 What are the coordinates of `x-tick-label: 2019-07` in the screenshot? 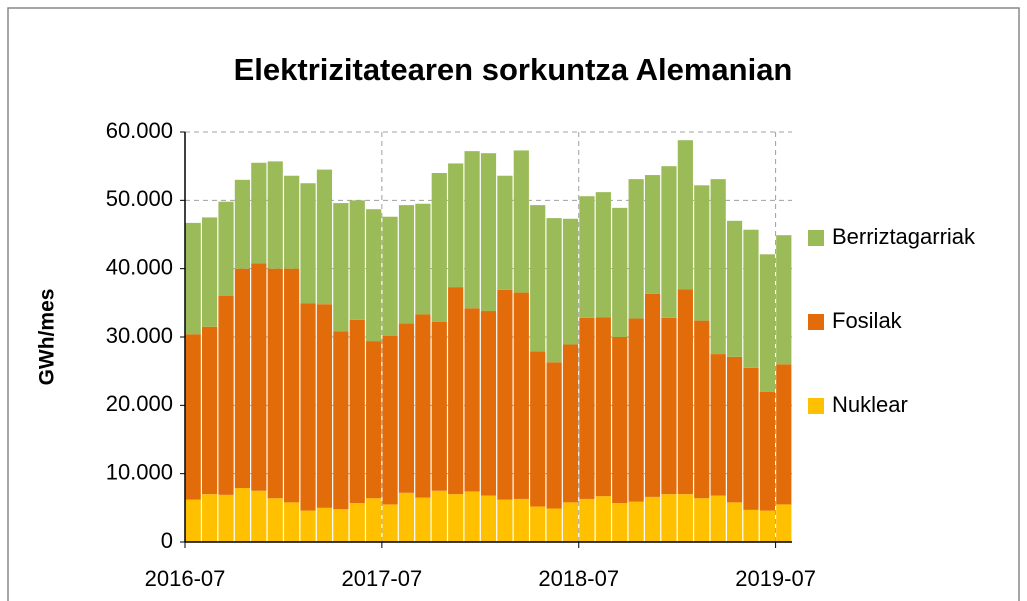 It's located at (775, 578).